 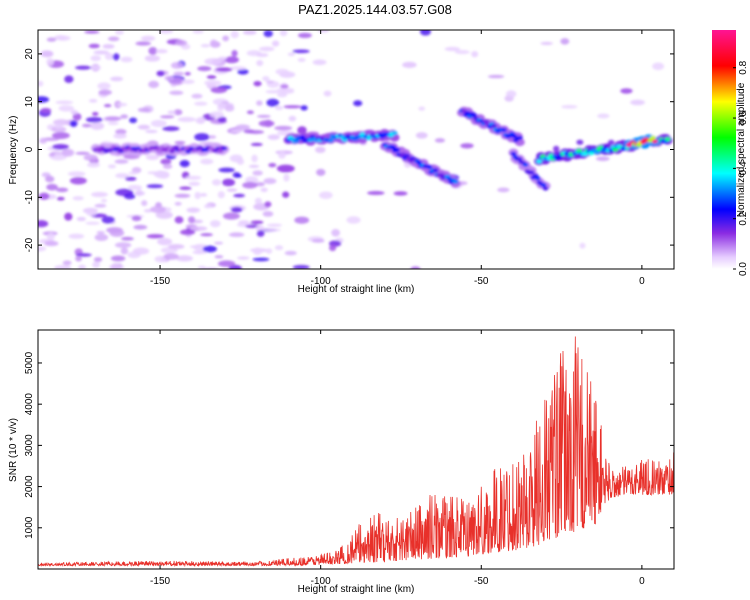 What do you see at coordinates (29, 197) in the screenshot?
I see `y-tick-label: -10` at bounding box center [29, 197].